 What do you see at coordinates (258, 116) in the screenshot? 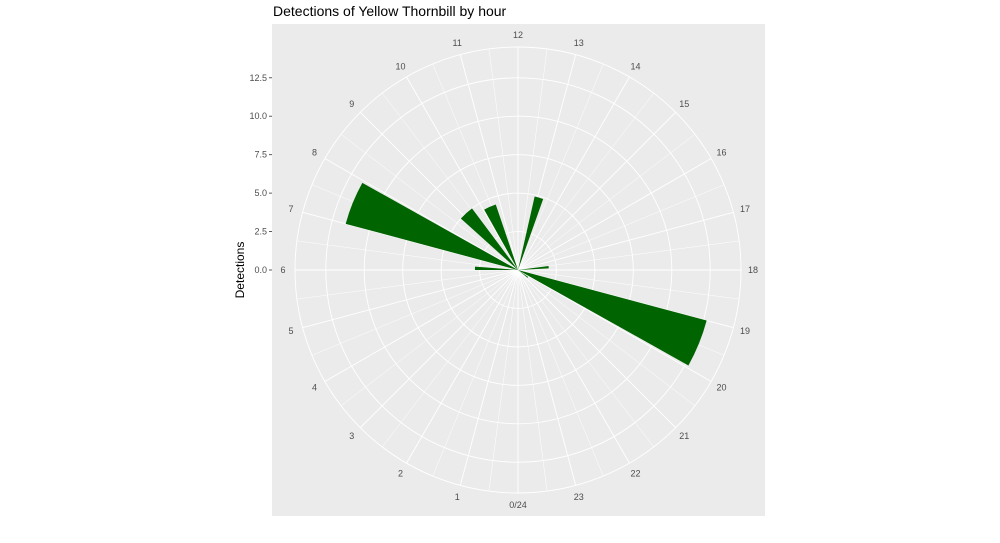
I see `y-tick-label: 10.0` at bounding box center [258, 116].